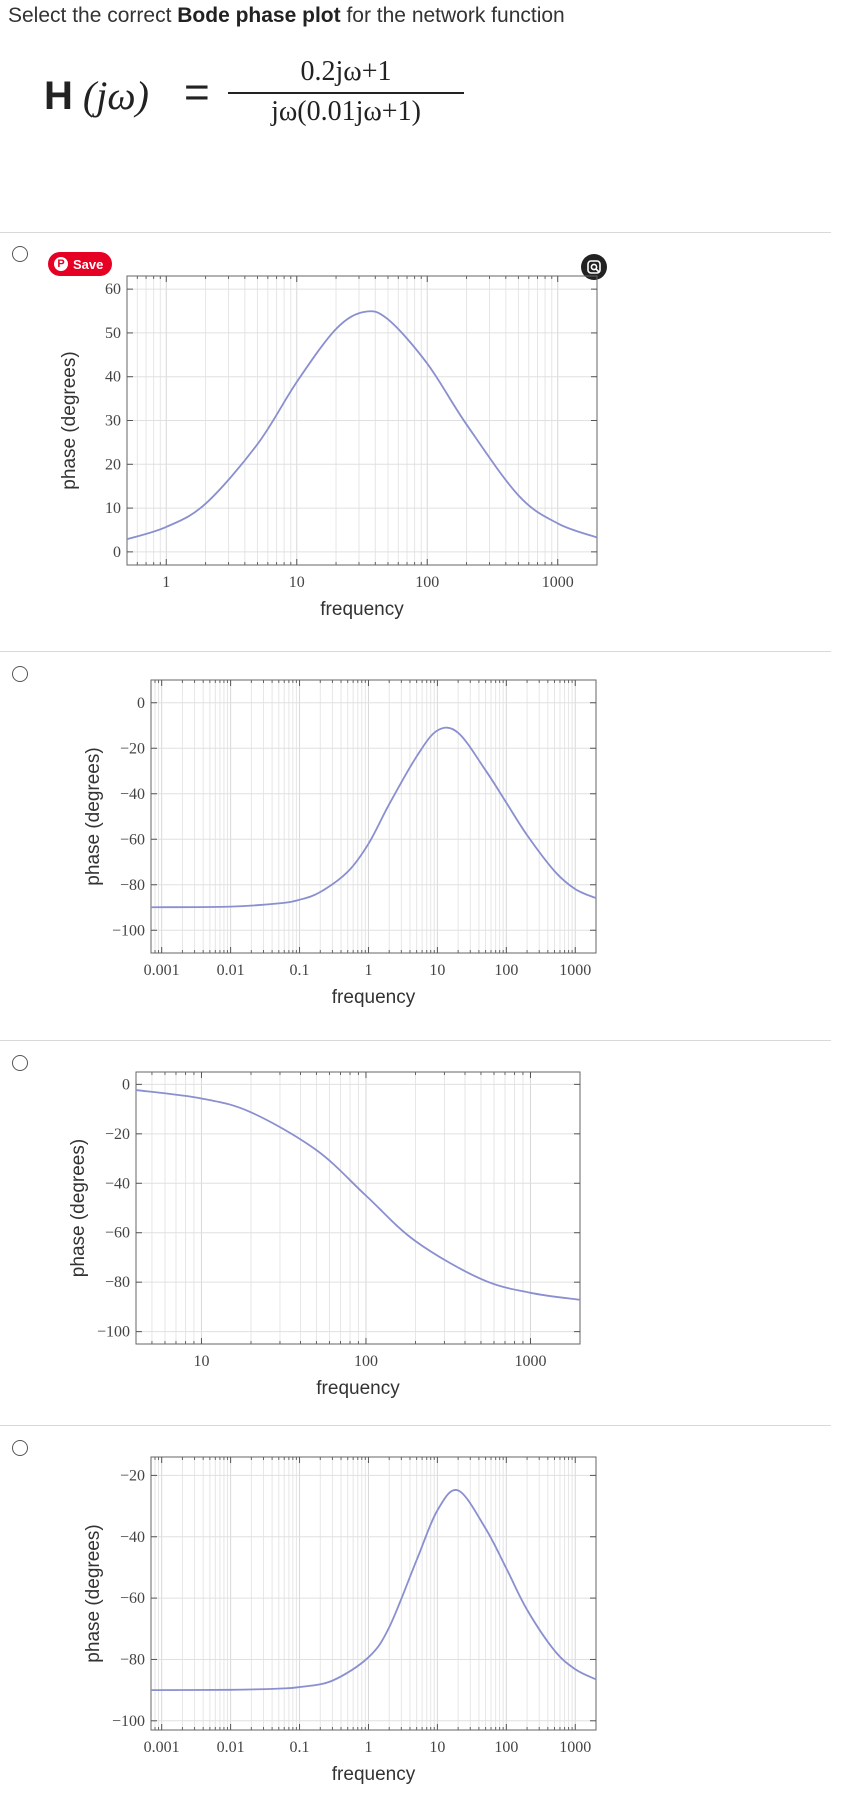 This screenshot has height=1800, width=856. Describe the element at coordinates (96, 95) in the screenshot. I see `formula-lhs: H (jω)` at that location.